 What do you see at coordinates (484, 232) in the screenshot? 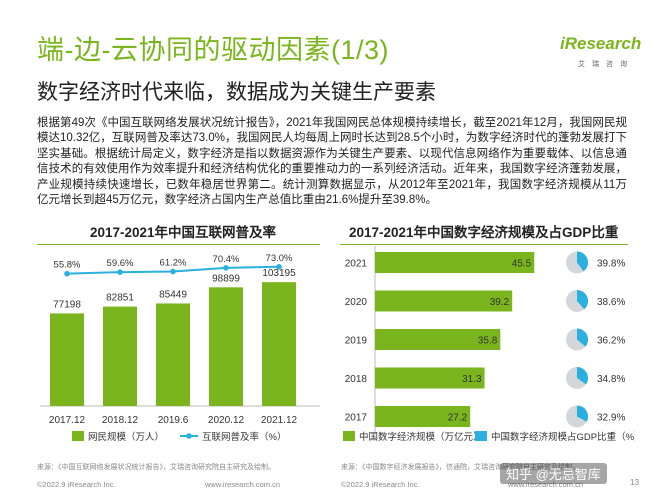
I see `right-chart-title: 2017-2021年中国数字经济规模及占GDP比重` at bounding box center [484, 232].